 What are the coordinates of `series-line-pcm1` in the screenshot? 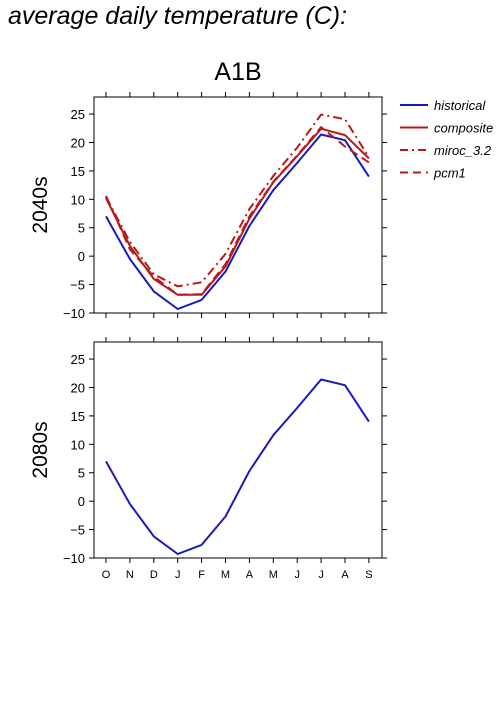 It's located at (237, 211).